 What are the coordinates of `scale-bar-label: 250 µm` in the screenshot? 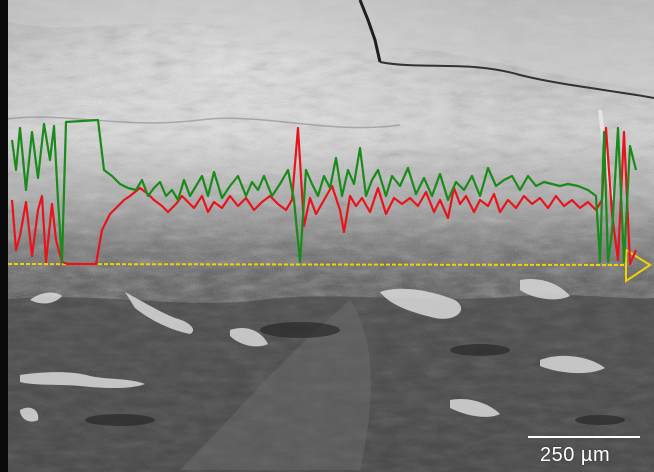 It's located at (575, 455).